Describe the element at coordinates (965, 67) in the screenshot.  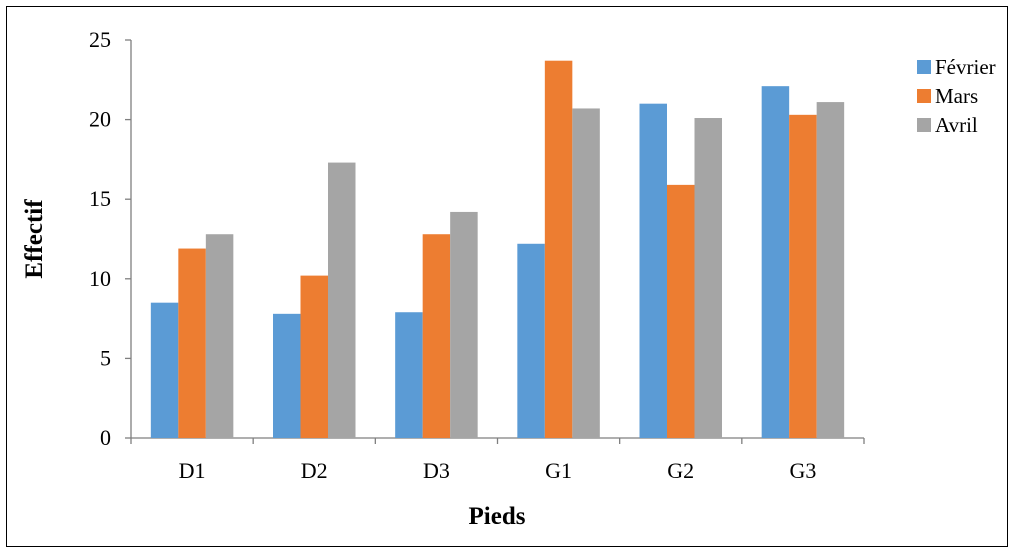
I see `legend-label: Février` at that location.